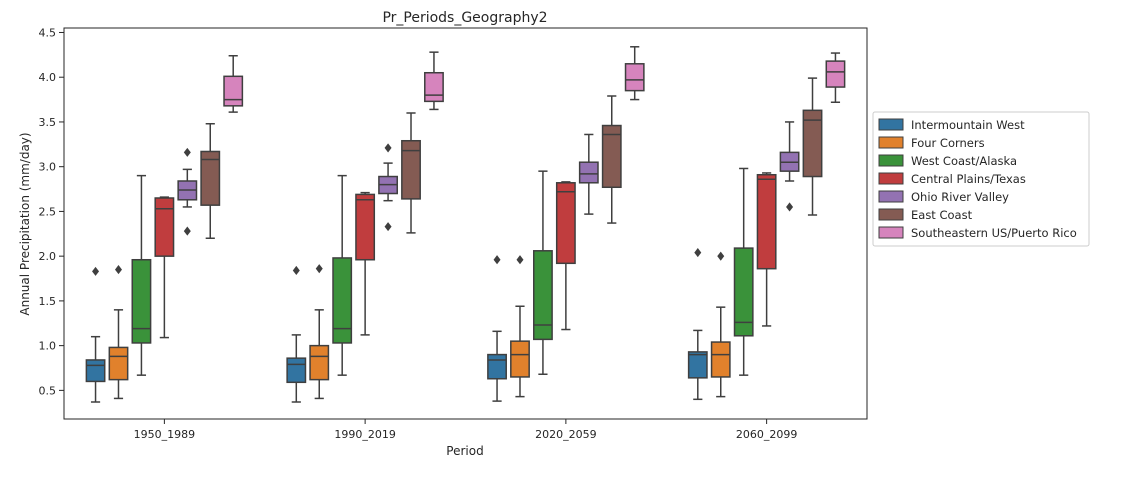  Describe the element at coordinates (697, 324) in the screenshot. I see `box-intermountain-west-2060_2099` at that location.